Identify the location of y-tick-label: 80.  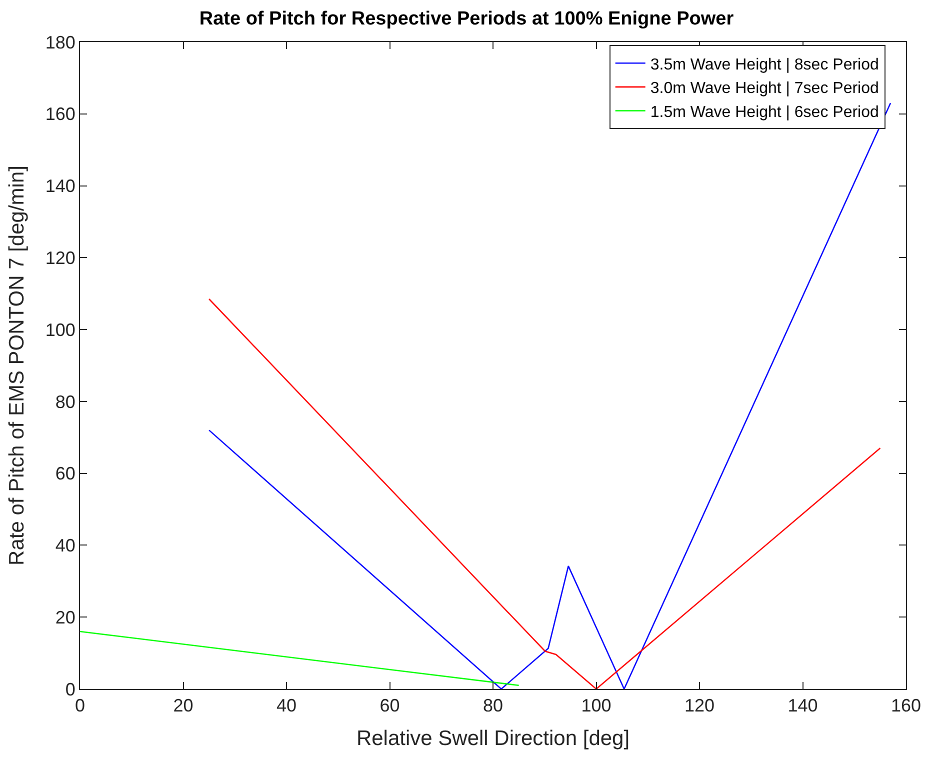
(65, 402).